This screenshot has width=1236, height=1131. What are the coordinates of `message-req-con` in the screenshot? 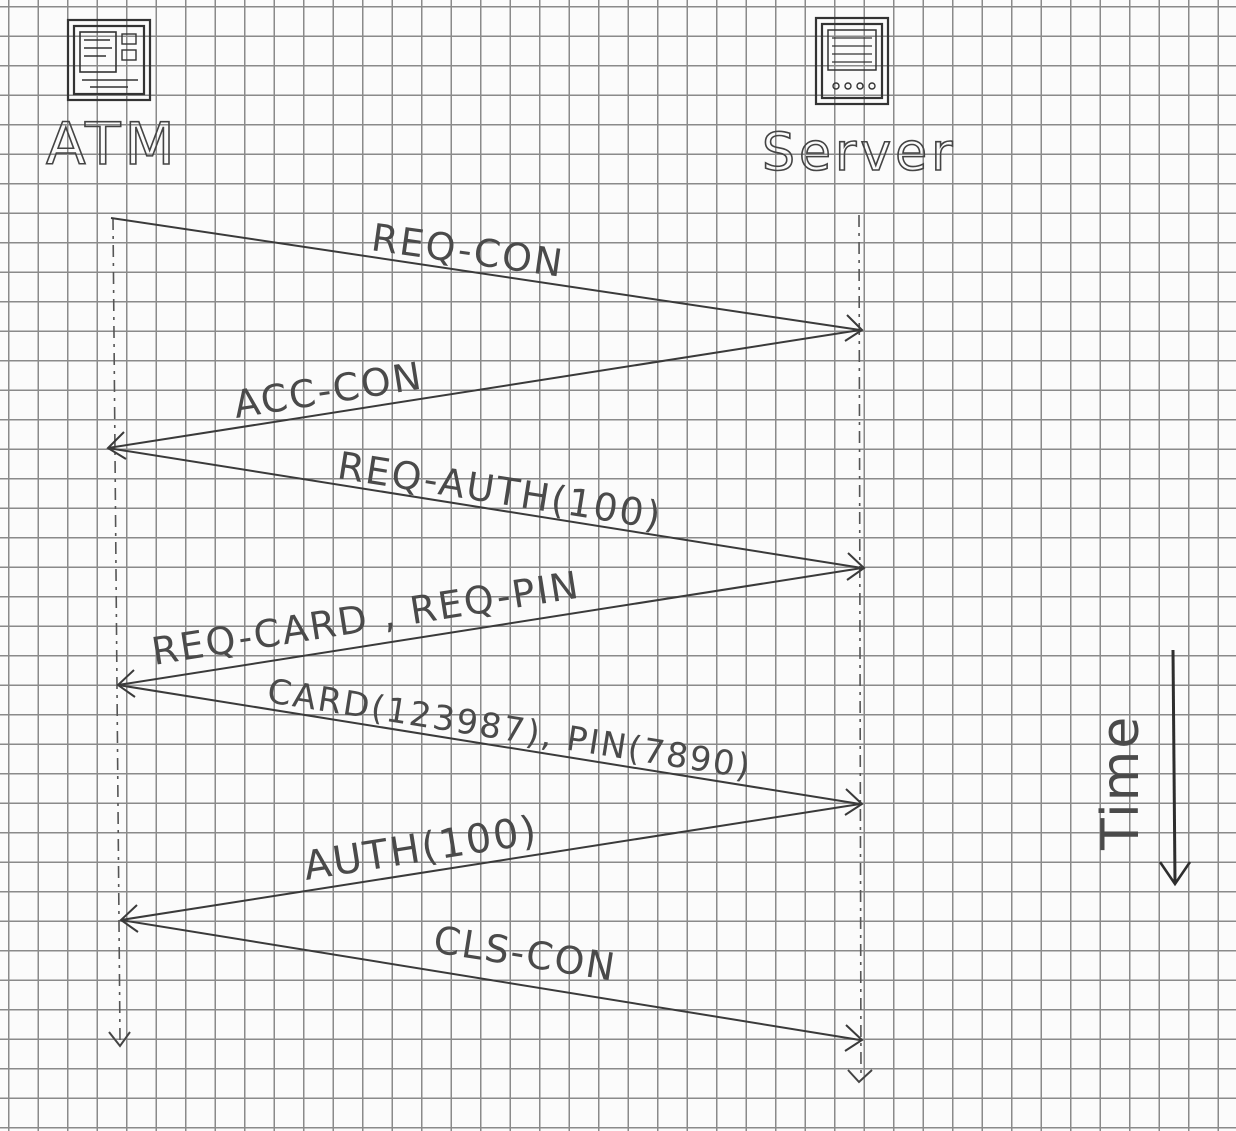 It's located at (487, 279).